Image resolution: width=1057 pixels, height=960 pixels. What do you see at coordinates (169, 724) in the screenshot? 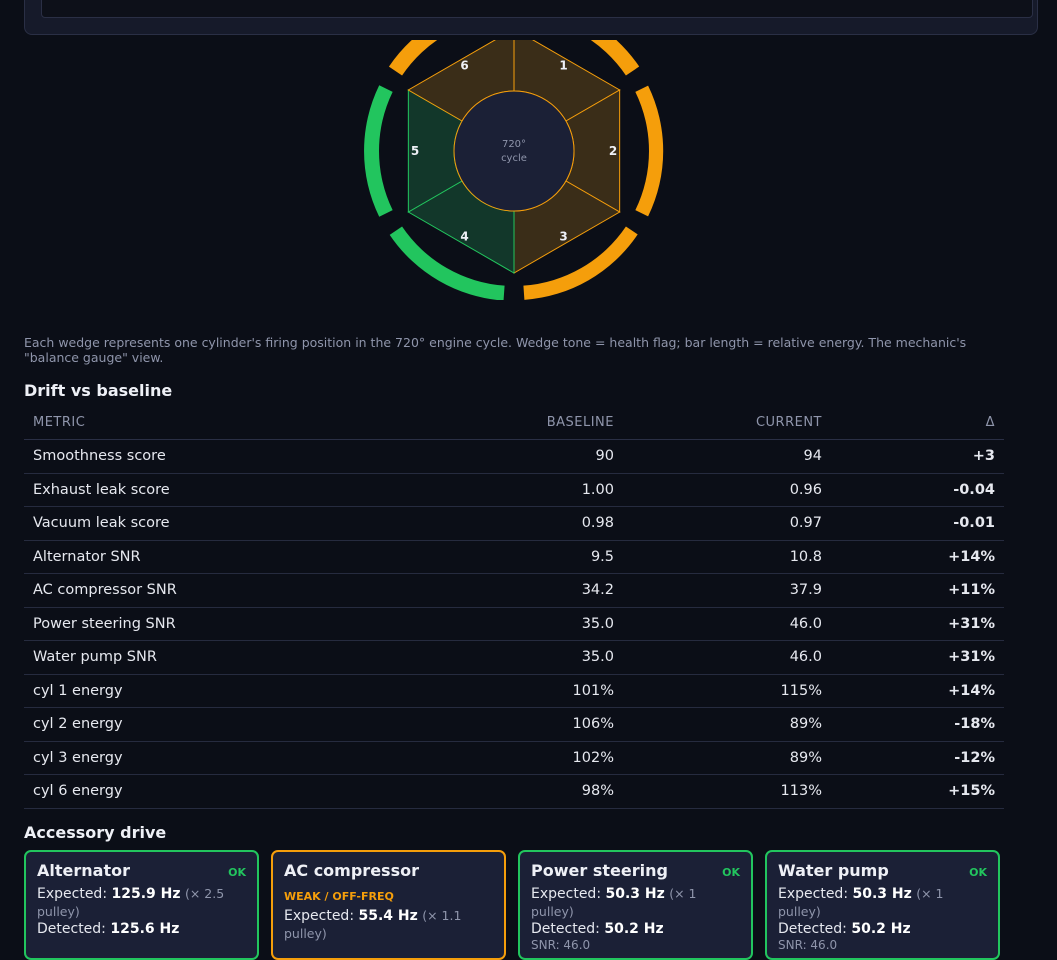
I see `metric-cell: cyl 2 energy` at bounding box center [169, 724].